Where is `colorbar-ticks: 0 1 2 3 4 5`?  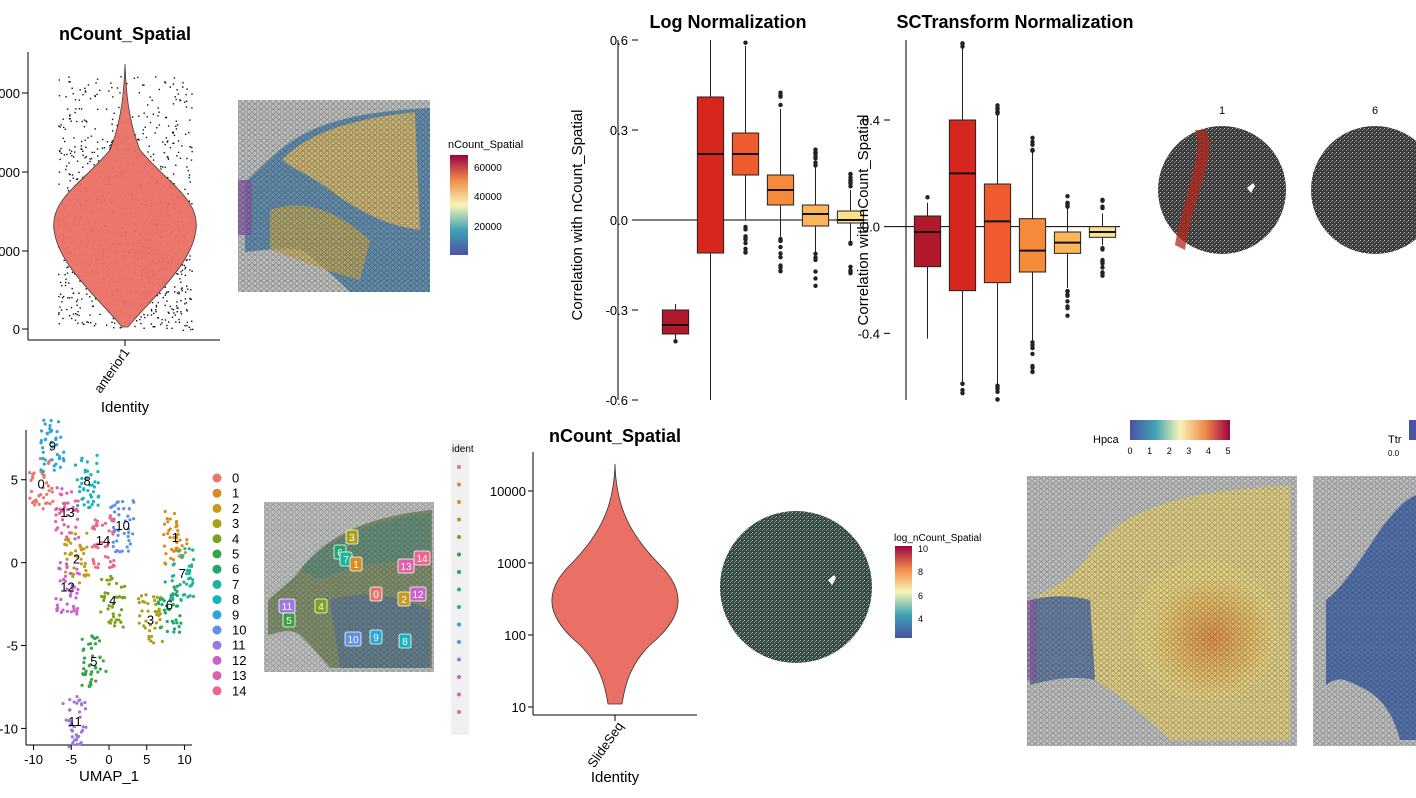
colorbar-ticks: 0 1 2 3 4 5 is located at coordinates (1178, 451).